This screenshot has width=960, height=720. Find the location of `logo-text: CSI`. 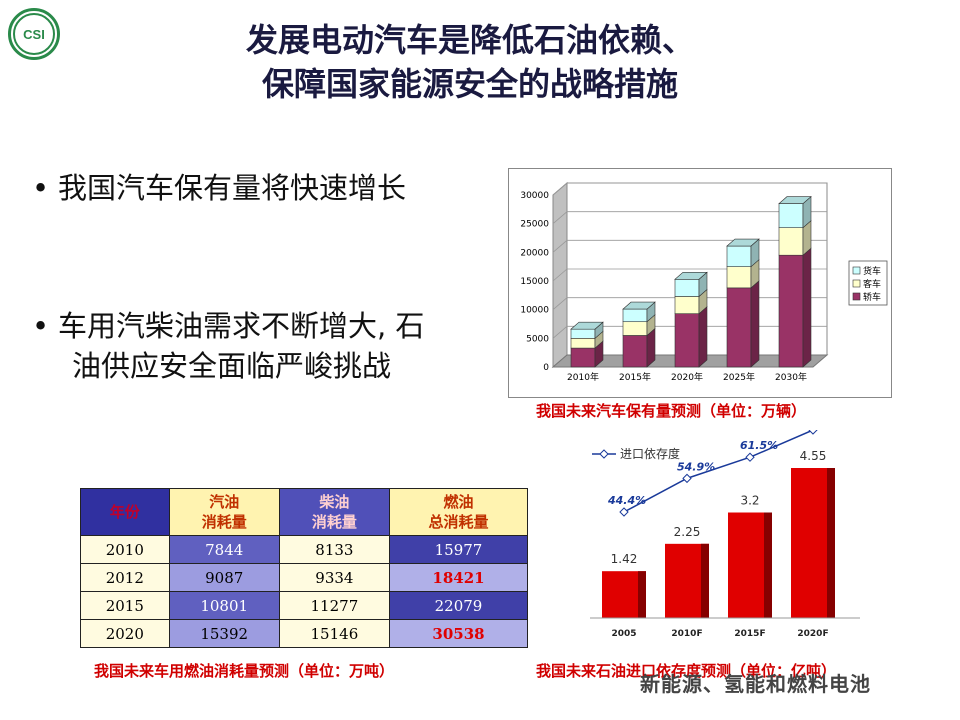

logo-text: CSI is located at coordinates (34, 34).